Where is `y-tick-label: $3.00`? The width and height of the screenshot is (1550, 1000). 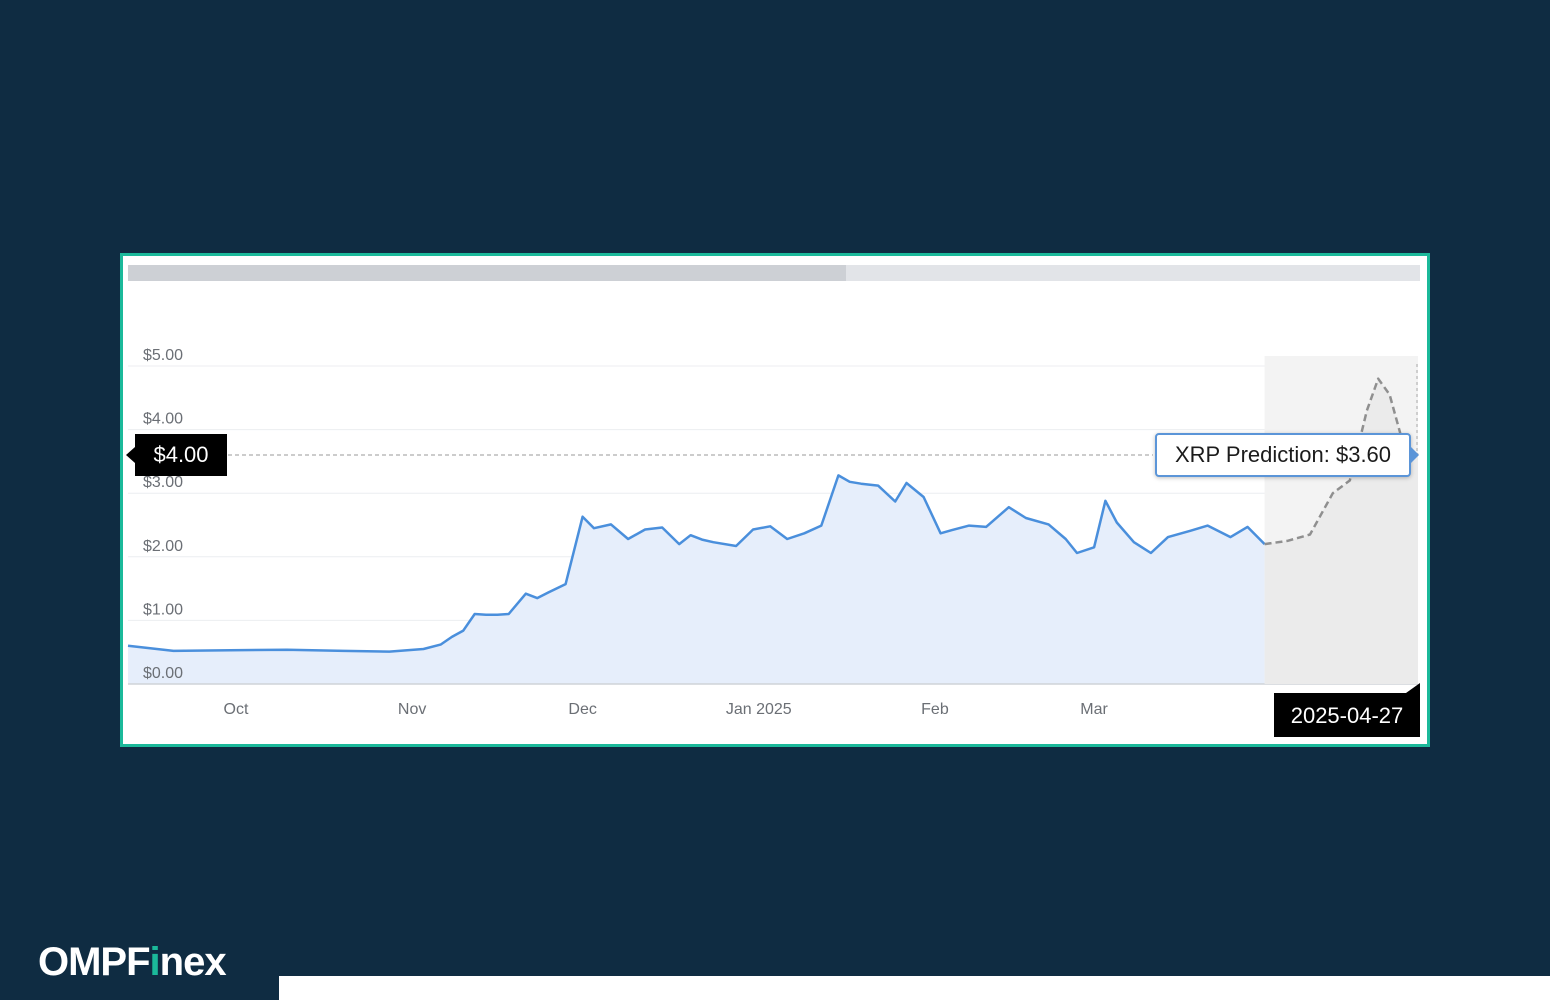 y-tick-label: $3.00 is located at coordinates (163, 482).